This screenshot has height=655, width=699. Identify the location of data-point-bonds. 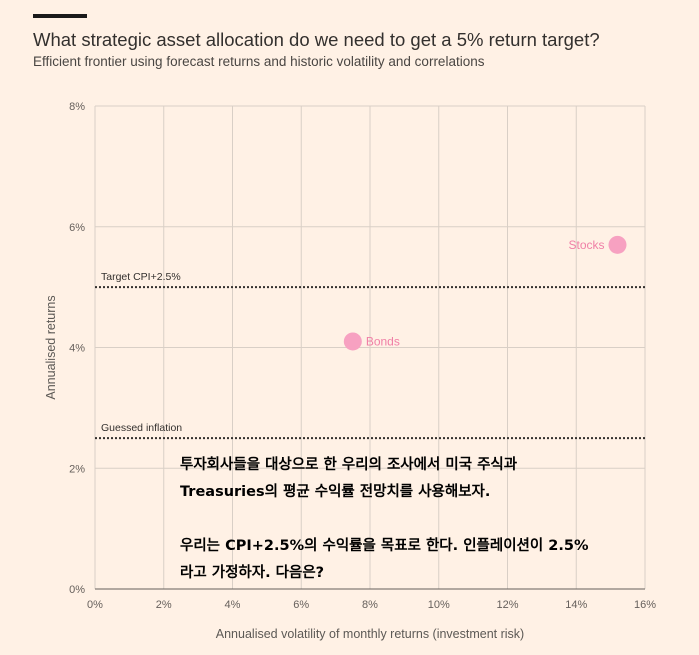
(352, 341).